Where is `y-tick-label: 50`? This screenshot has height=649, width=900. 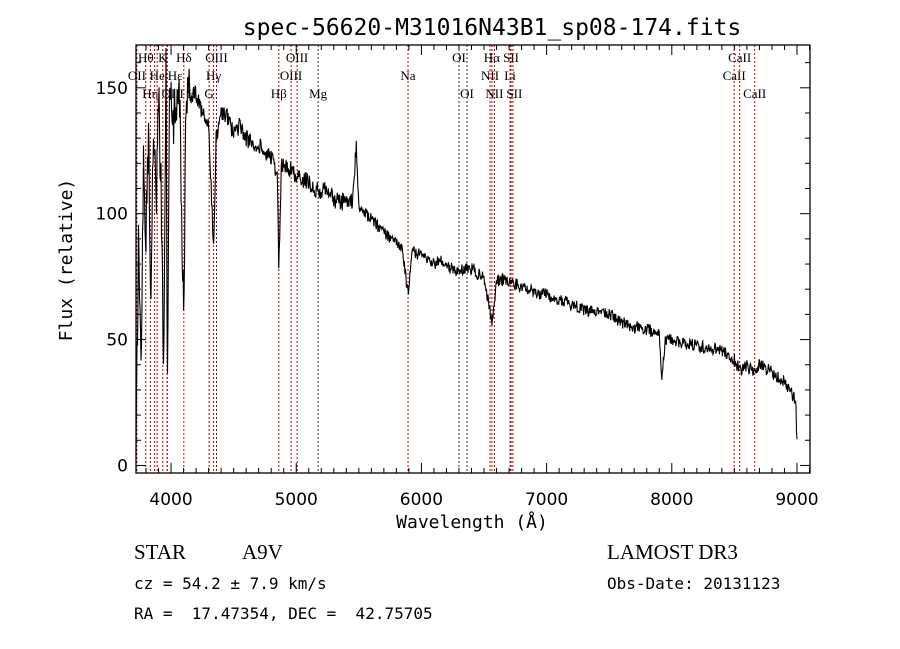
y-tick-label: 50 is located at coordinates (117, 341).